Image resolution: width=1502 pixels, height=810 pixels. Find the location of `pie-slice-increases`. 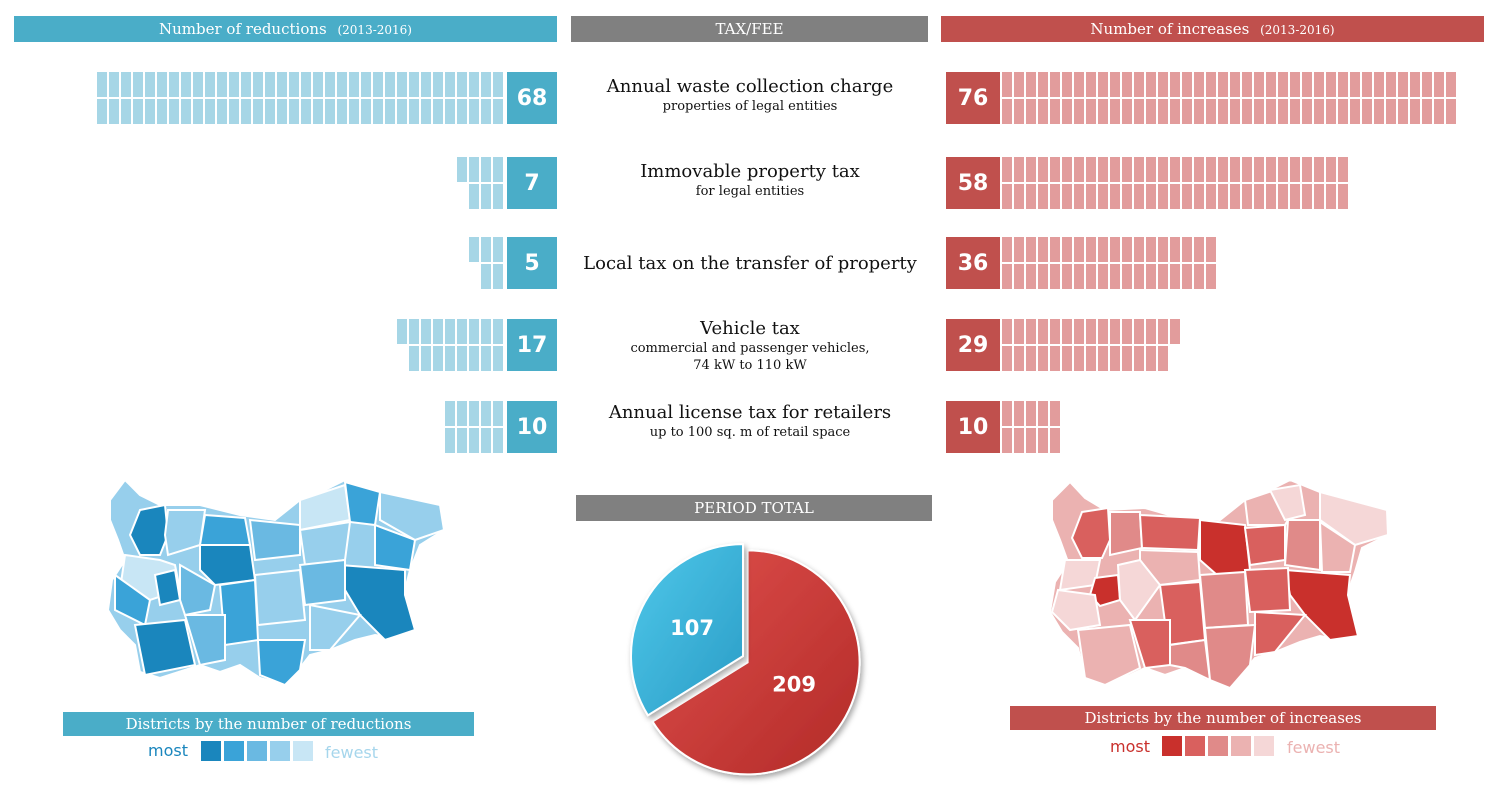

pie-slice-increases is located at coordinates (756, 662).